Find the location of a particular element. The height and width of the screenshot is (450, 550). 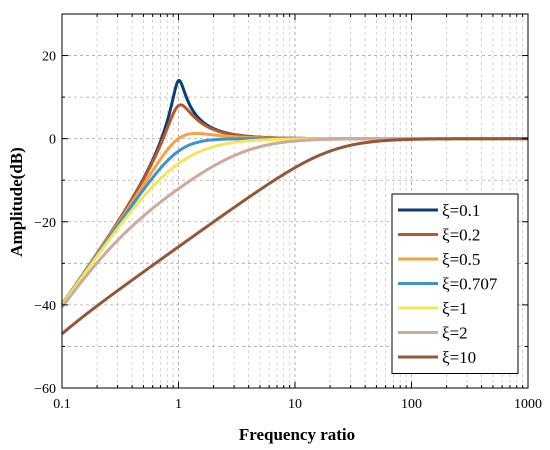

legend-box is located at coordinates (455, 283).